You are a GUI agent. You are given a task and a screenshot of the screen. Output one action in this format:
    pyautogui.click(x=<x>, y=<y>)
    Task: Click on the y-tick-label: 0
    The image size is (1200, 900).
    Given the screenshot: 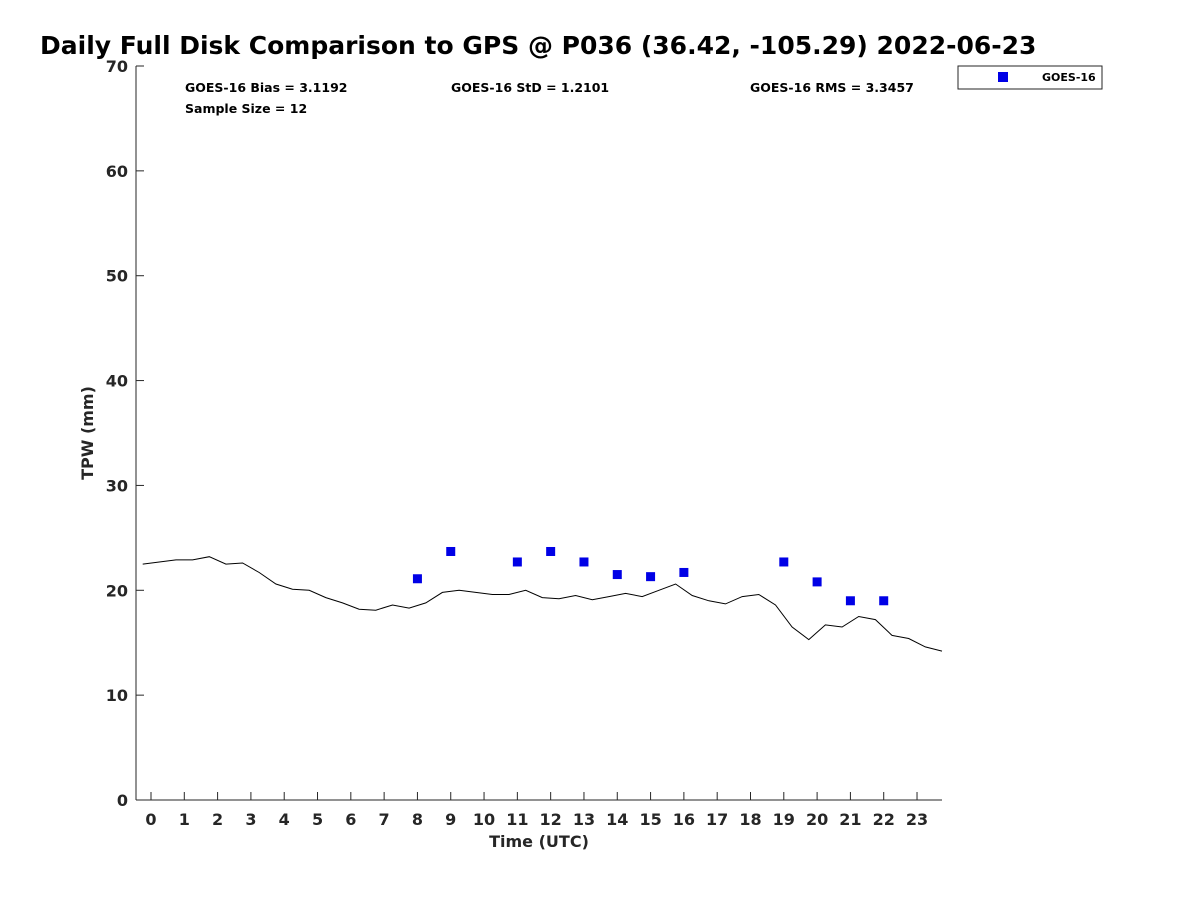 What is the action you would take?
    pyautogui.click(x=122, y=800)
    